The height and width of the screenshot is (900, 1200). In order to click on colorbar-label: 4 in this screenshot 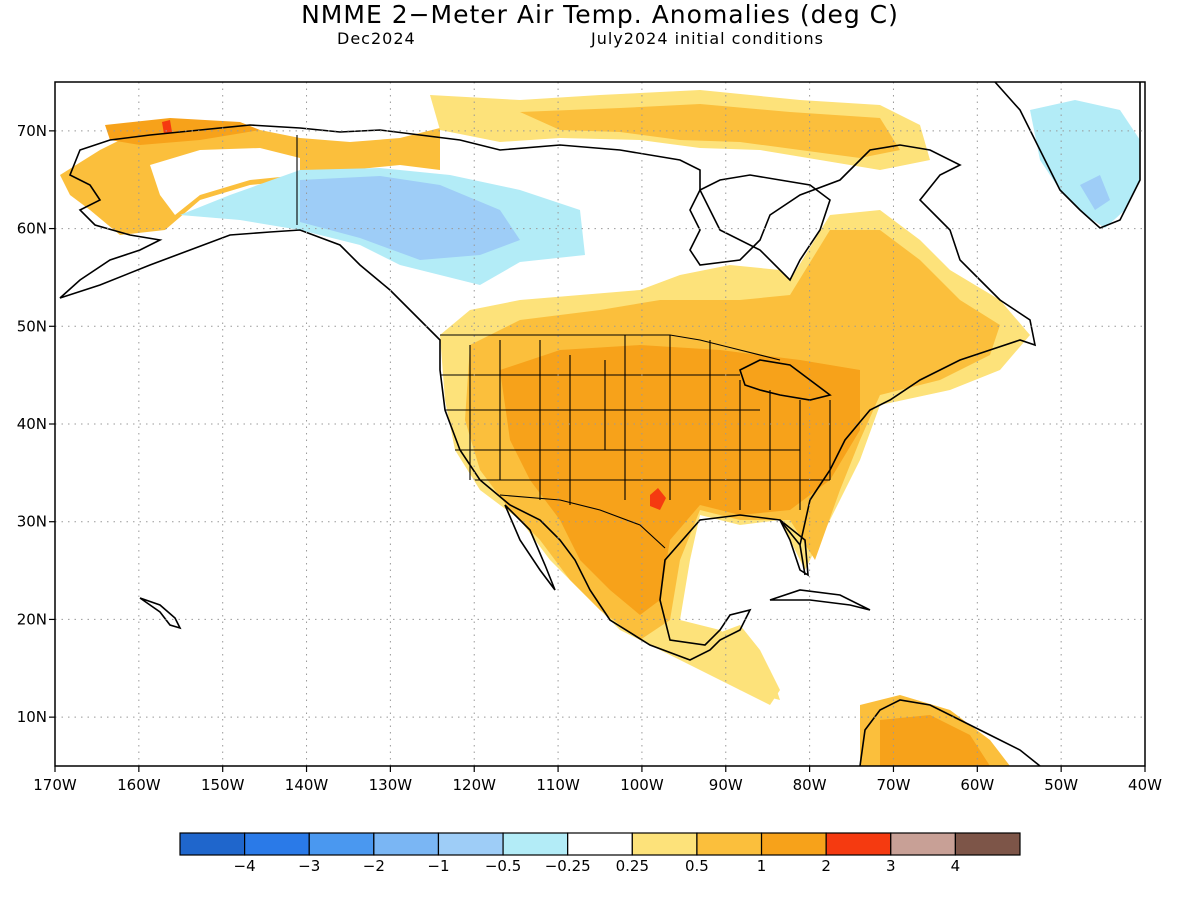, I will do `click(956, 866)`.